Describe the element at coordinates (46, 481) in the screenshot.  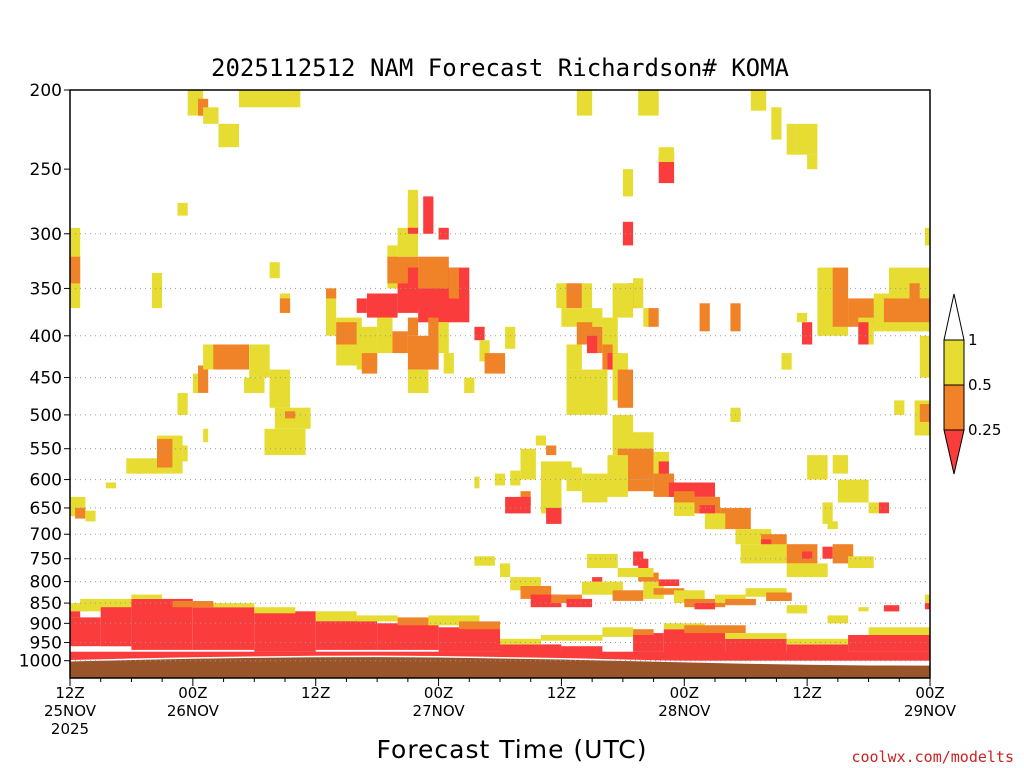
I see `y-tick-label: 600` at that location.